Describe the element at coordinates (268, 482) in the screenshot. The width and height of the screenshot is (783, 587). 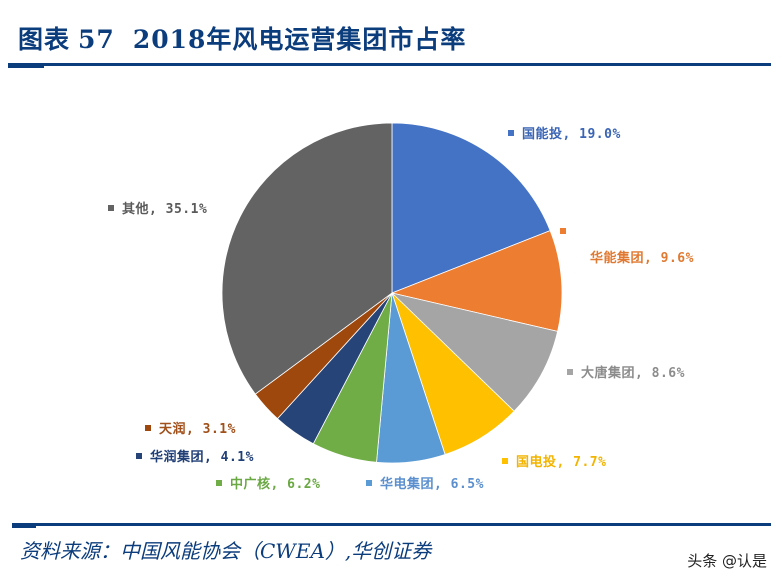
I see `label-zhongguanghe: 中广核, 6.2%` at that location.